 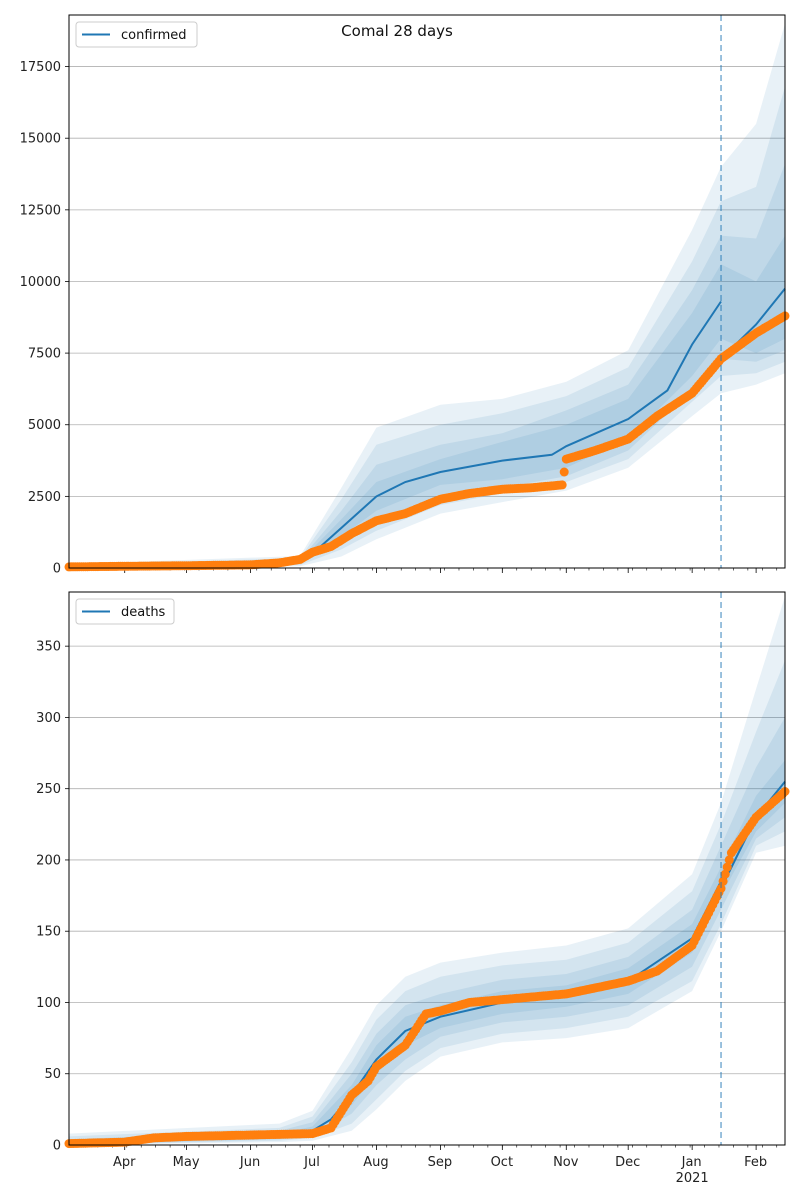 I want to click on x-tick-label: Dec, so click(x=627, y=1162).